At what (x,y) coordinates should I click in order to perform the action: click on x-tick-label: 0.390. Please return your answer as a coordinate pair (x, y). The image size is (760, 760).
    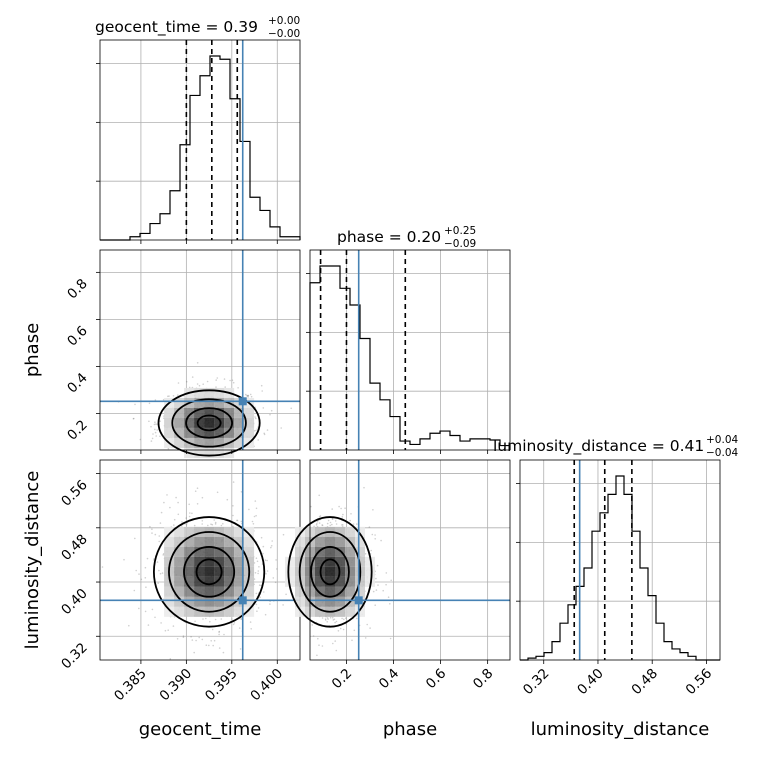
    Looking at the image, I should click on (176, 685).